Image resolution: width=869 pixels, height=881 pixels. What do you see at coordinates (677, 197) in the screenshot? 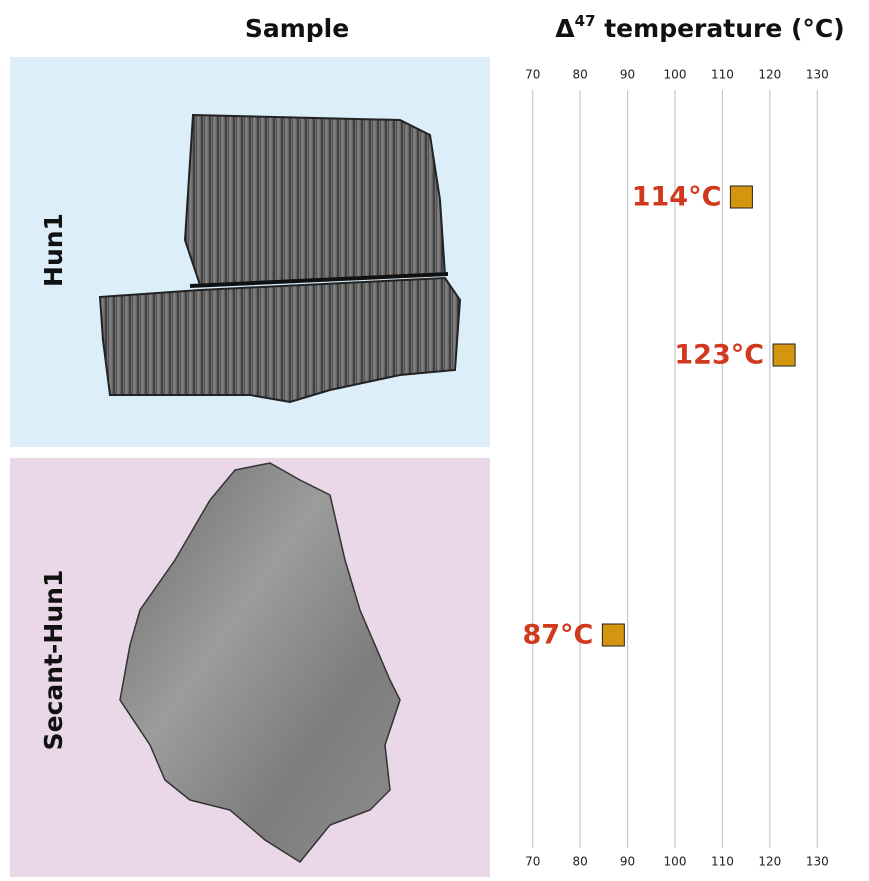
I see `value-label: 114°C` at bounding box center [677, 197].